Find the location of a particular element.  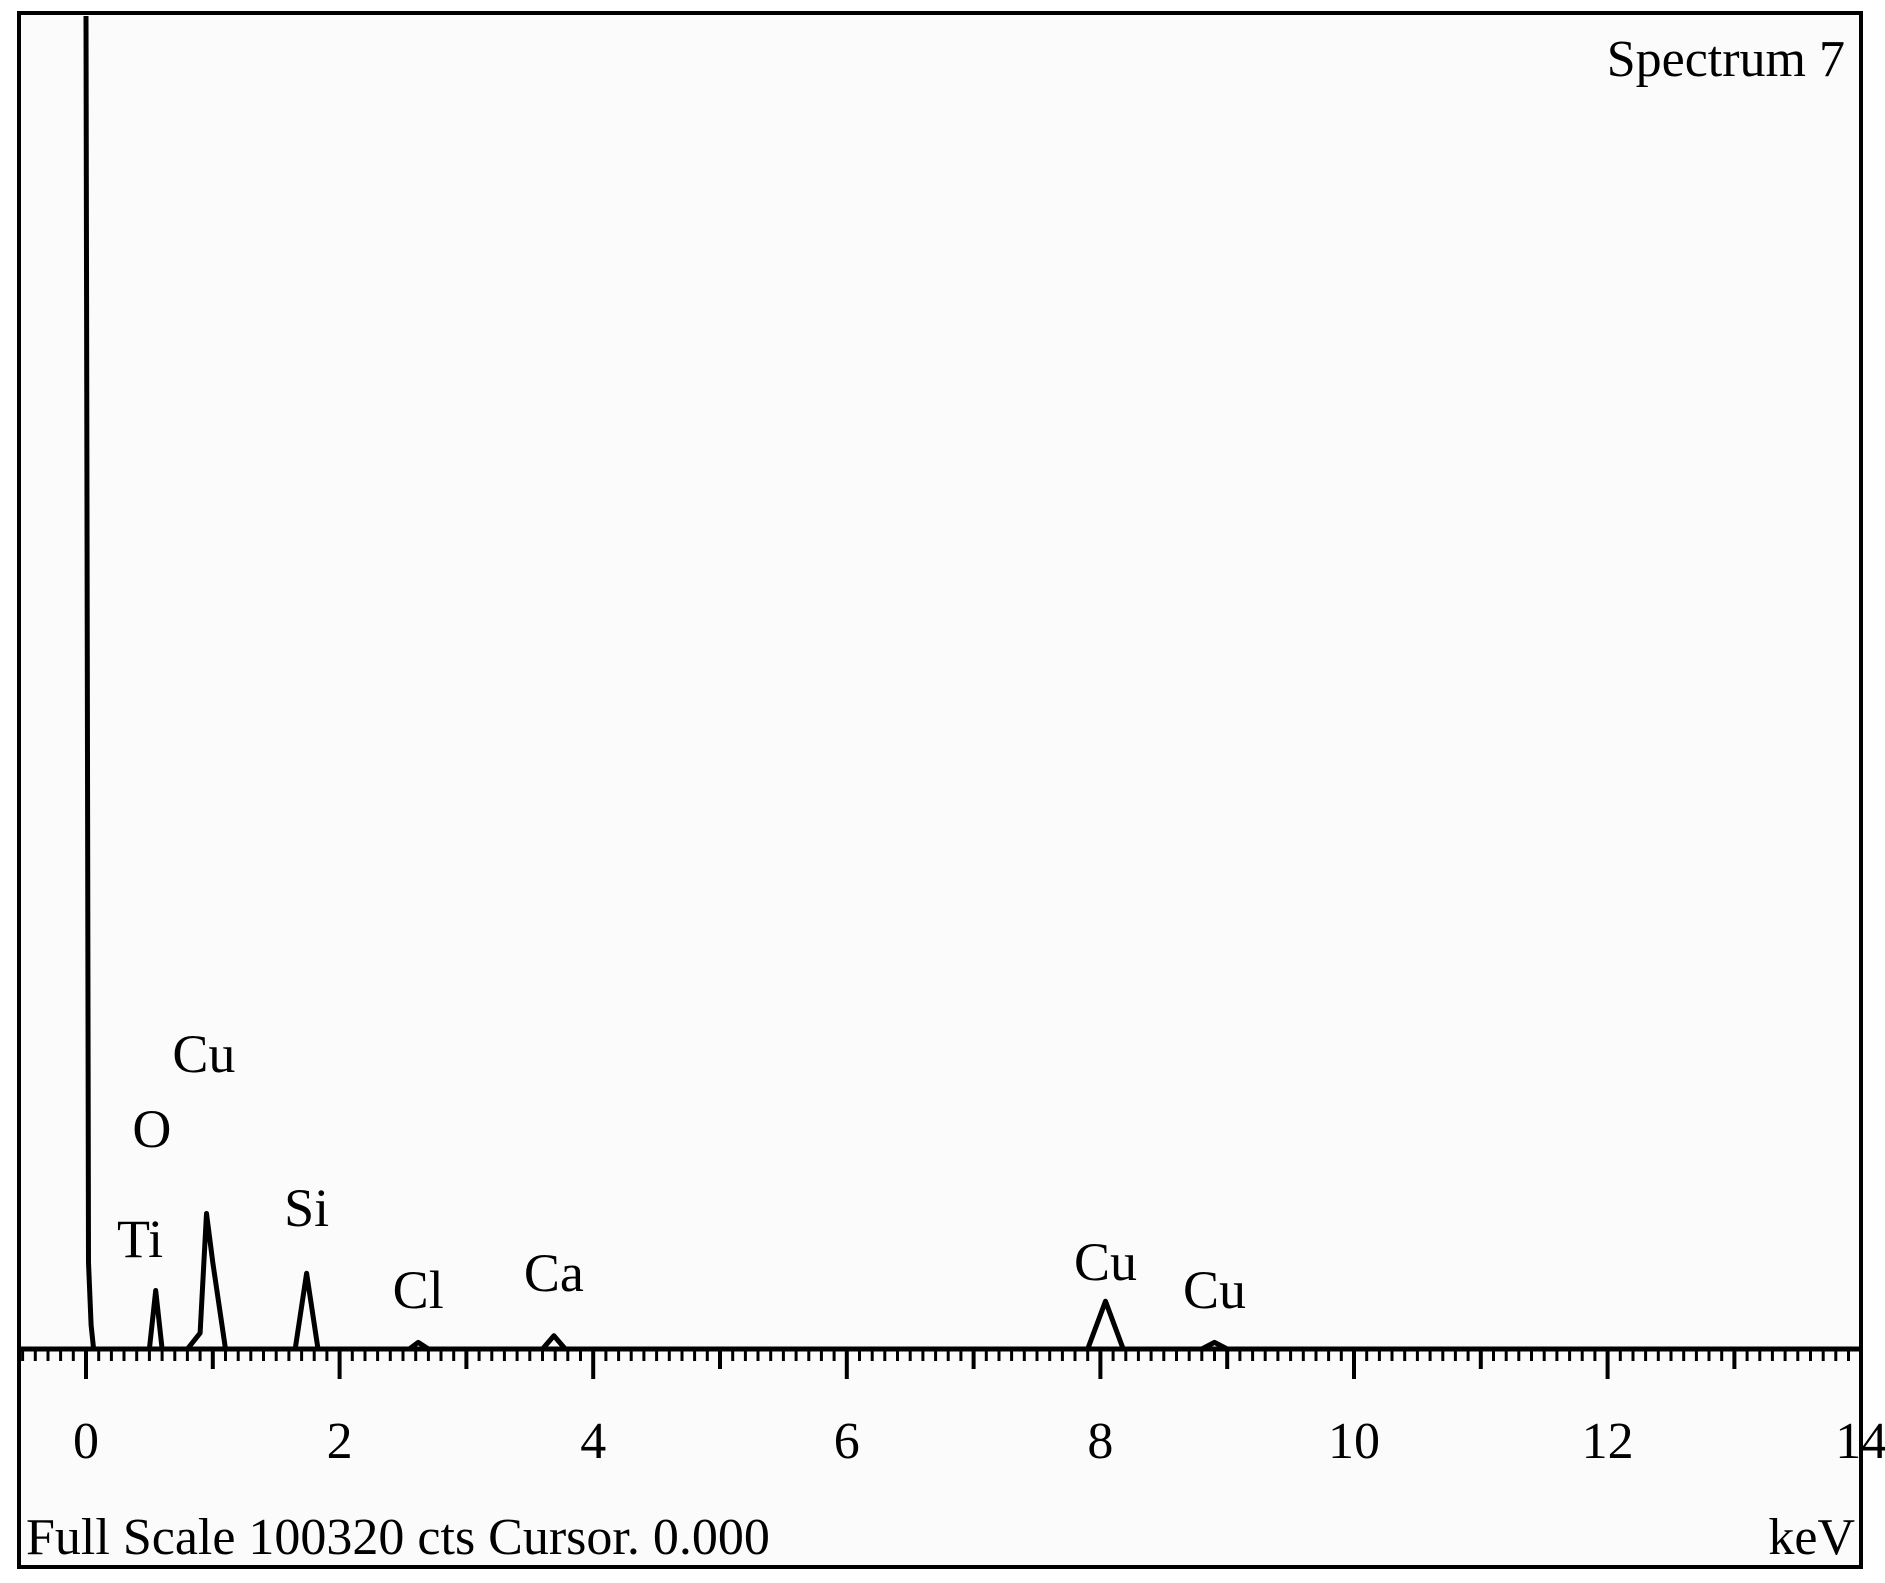

x-tick-labels: 0 2 4 6 8 10 12 14 is located at coordinates (979, 1441).